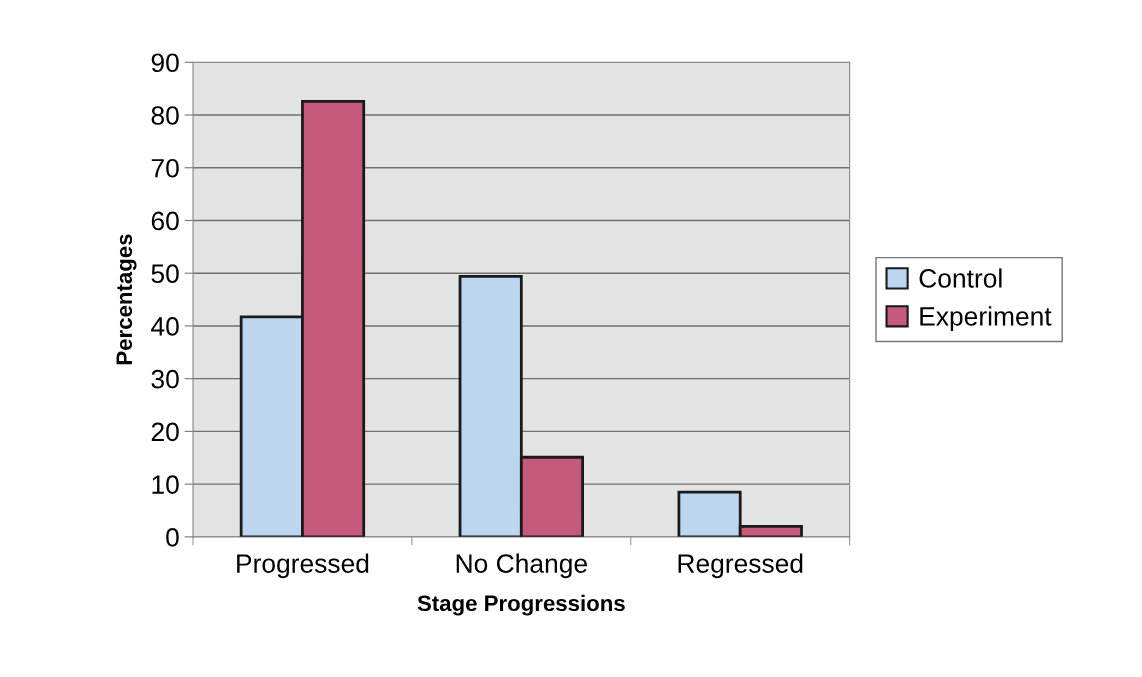  What do you see at coordinates (165, 221) in the screenshot?
I see `y-tick-label: 60` at bounding box center [165, 221].